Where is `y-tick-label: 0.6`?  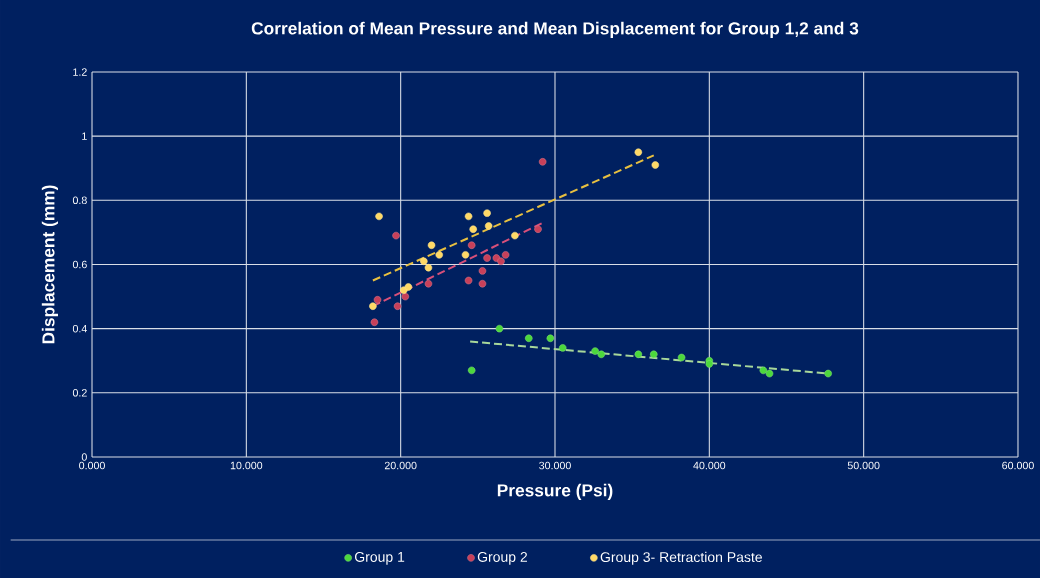
y-tick-label: 0.6 is located at coordinates (79, 264).